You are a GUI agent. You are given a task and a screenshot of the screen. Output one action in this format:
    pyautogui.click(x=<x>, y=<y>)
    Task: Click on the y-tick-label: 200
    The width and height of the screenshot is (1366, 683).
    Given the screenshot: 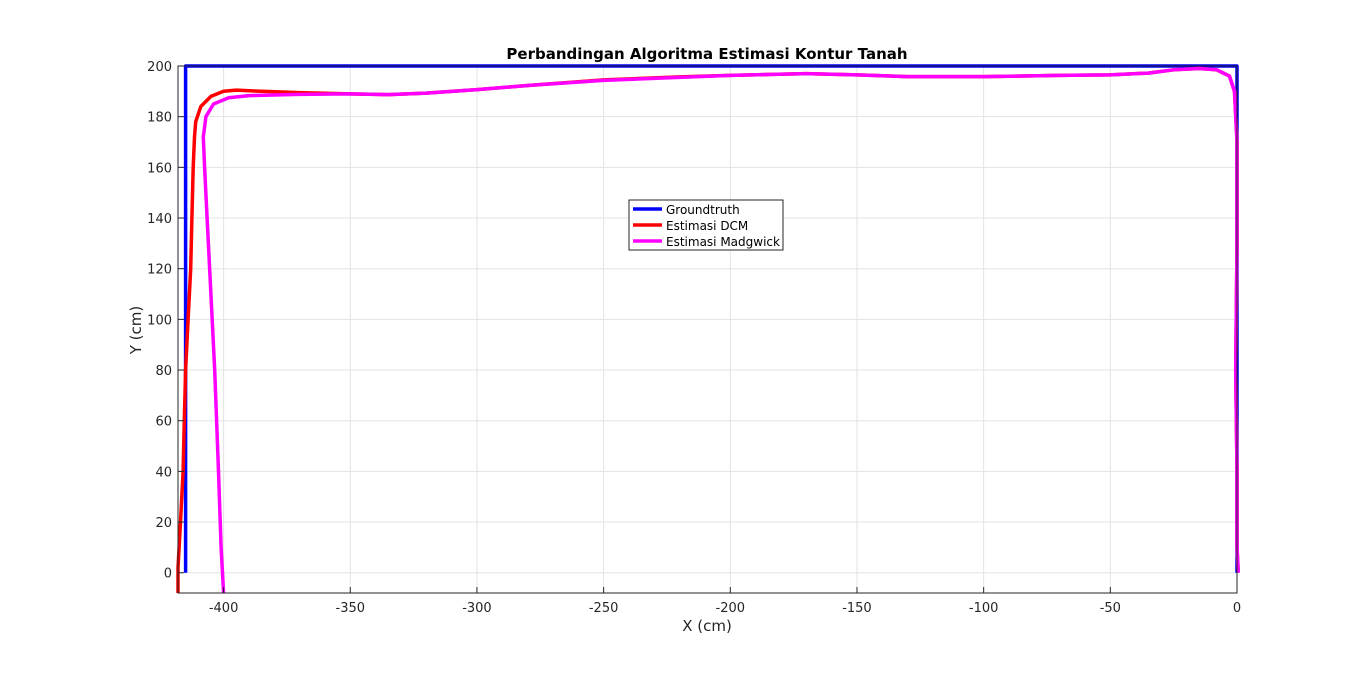 What is the action you would take?
    pyautogui.click(x=159, y=67)
    